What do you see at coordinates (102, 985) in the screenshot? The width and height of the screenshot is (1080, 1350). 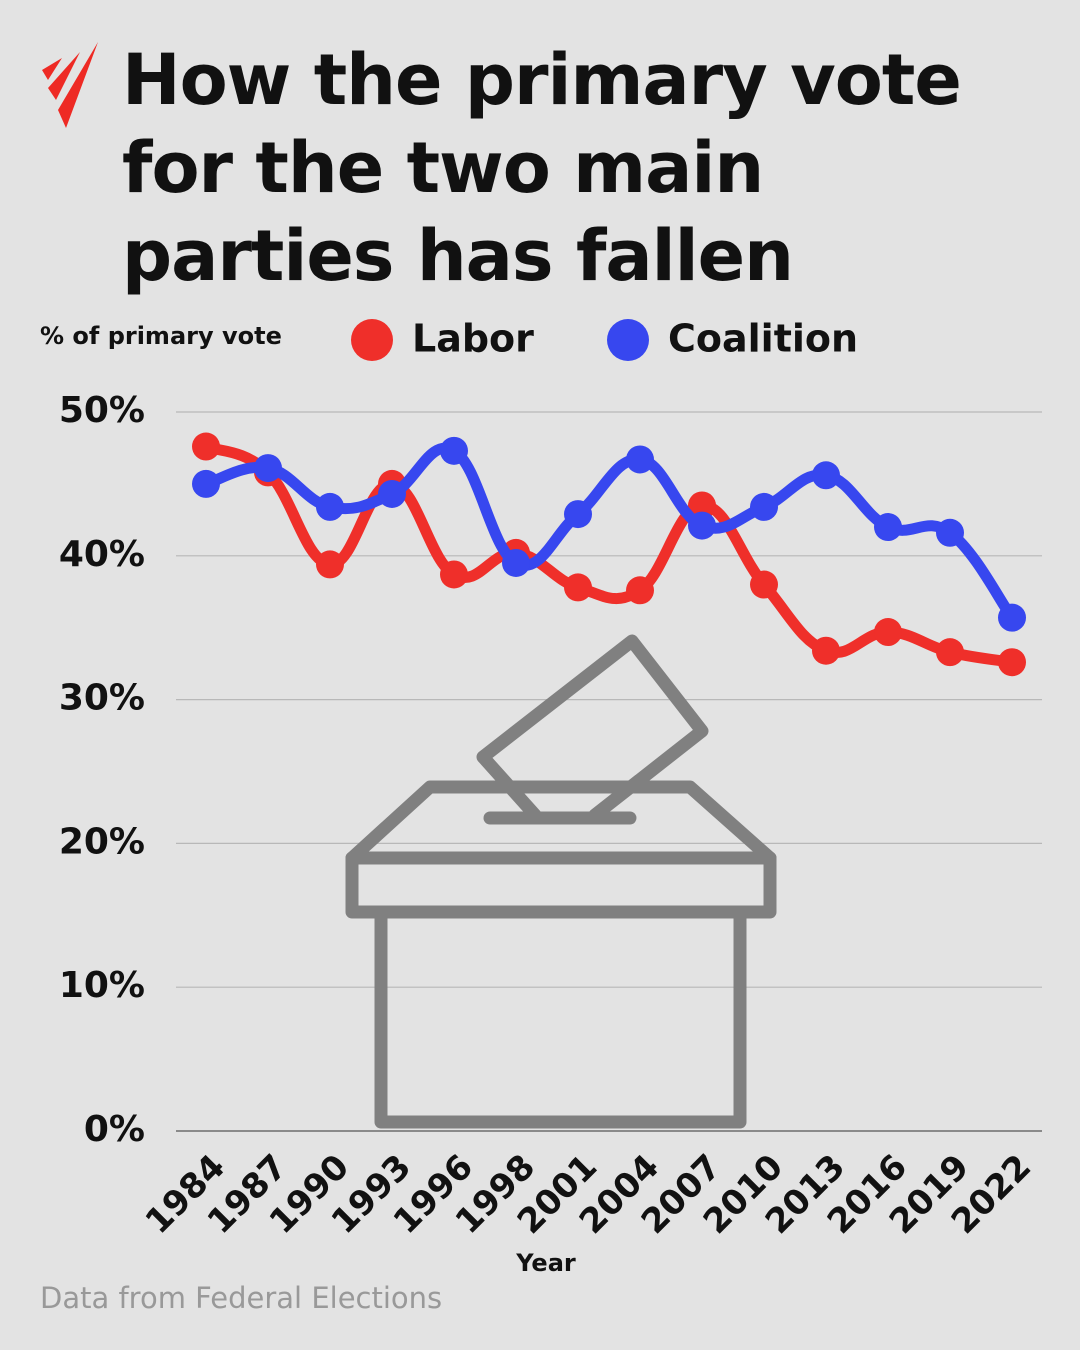 I see `y-tick-label: 10%` at bounding box center [102, 985].